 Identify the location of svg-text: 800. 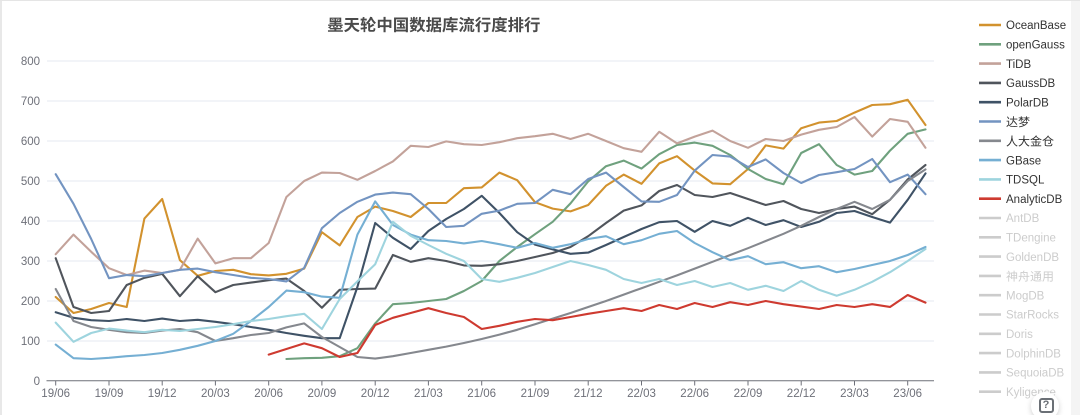
(30, 62).